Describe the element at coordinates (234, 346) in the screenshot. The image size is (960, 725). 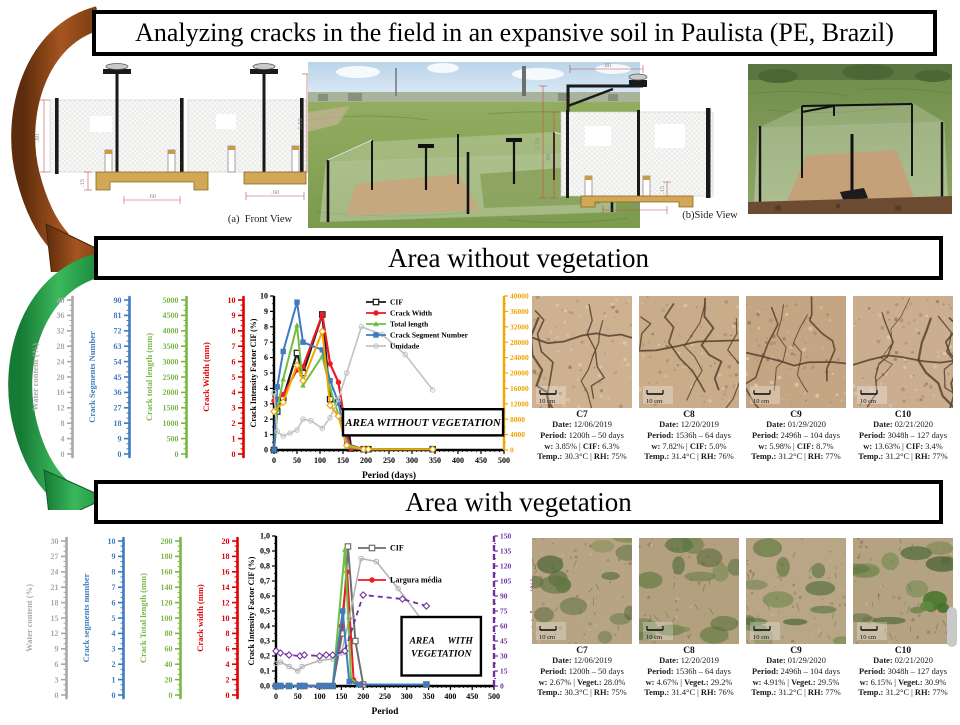
I see `svg-text: 7` at that location.